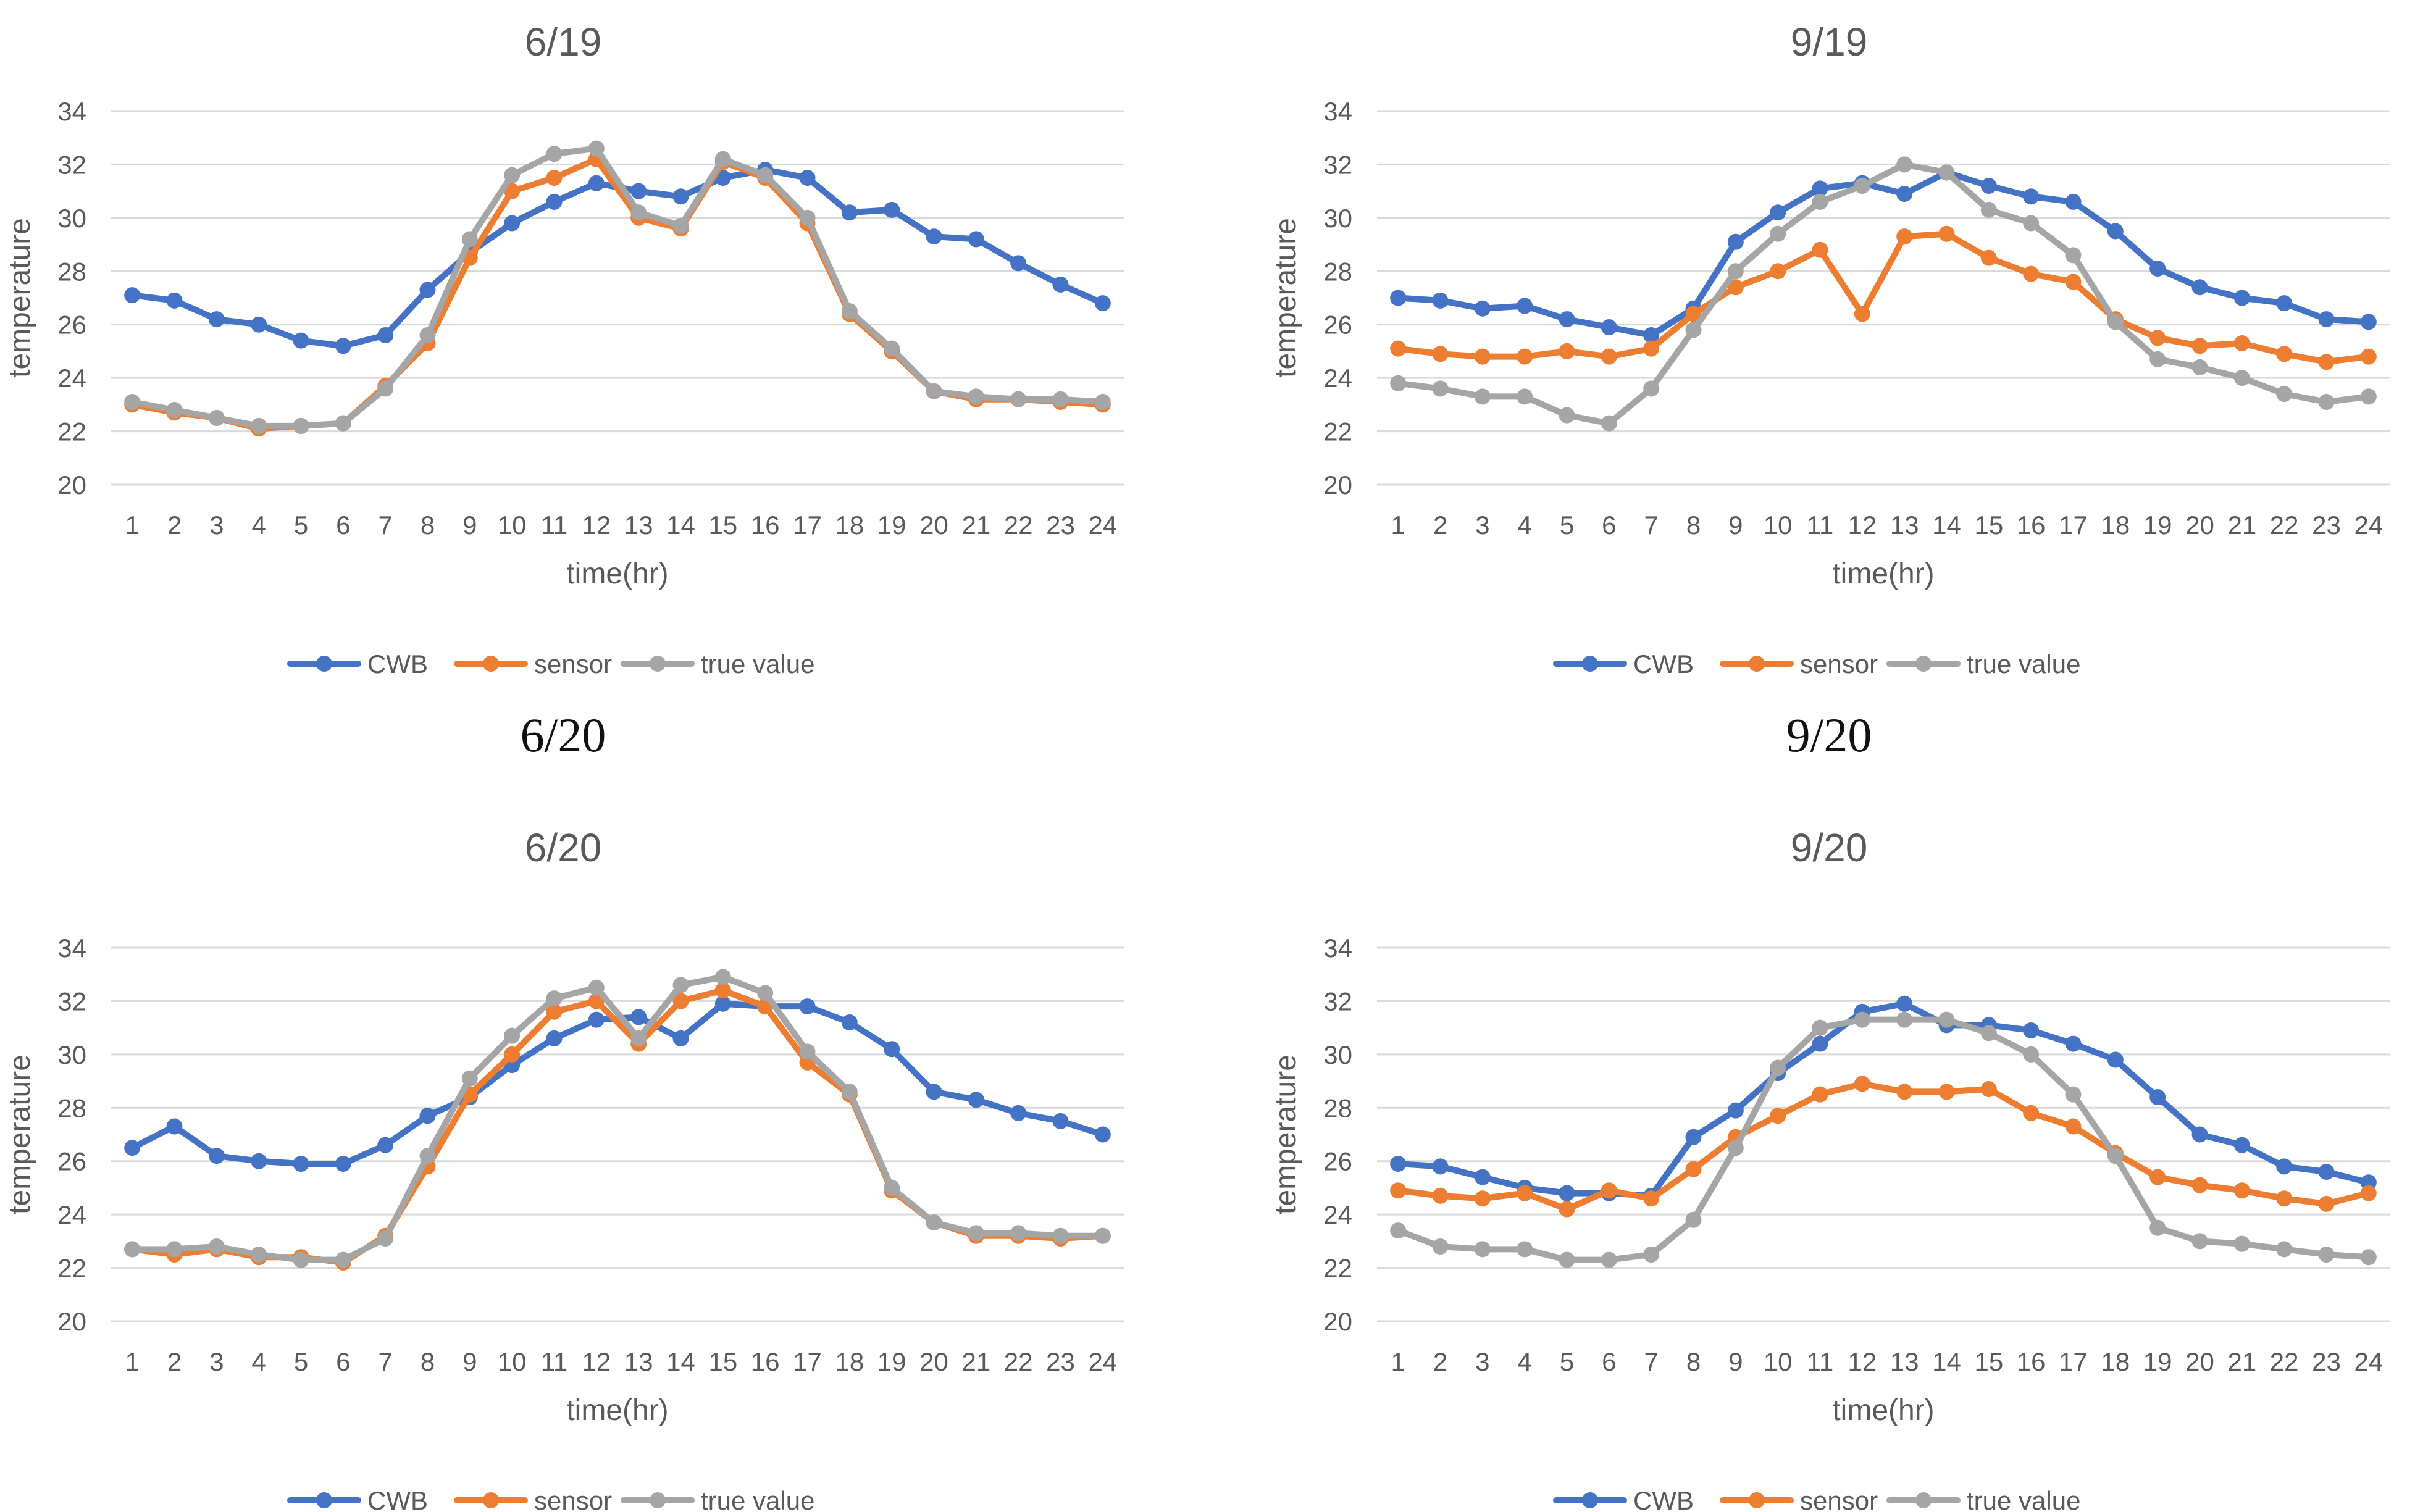 Image resolution: width=2415 pixels, height=1512 pixels. Describe the element at coordinates (1019, 1361) in the screenshot. I see `x-tick-label: 22` at that location.